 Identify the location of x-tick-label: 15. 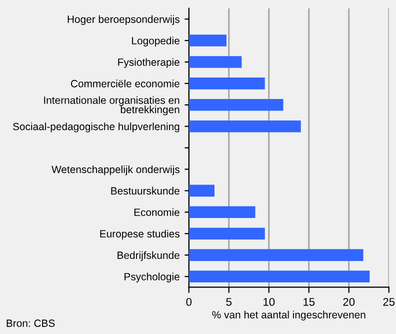
(309, 302).